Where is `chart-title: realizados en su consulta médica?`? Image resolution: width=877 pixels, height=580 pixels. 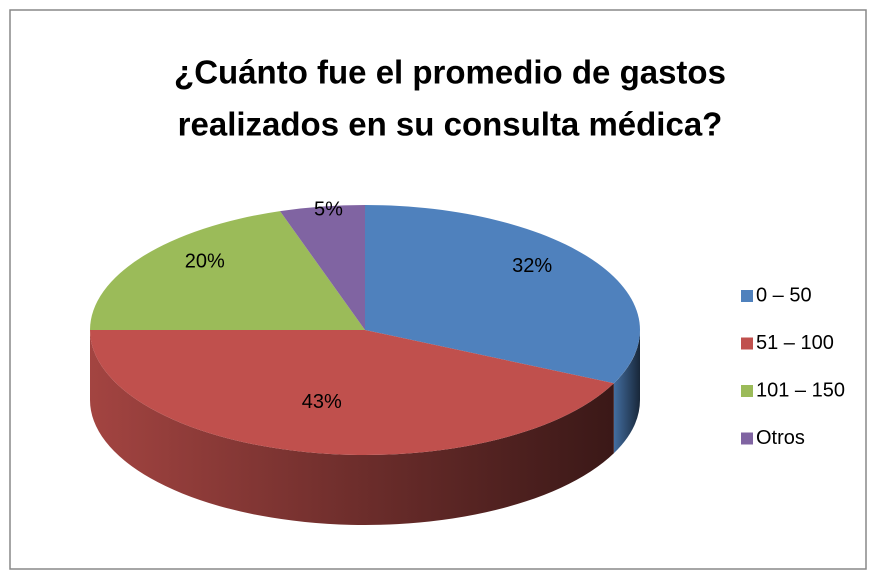 chart-title: realizados en su consulta médica? is located at coordinates (450, 124).